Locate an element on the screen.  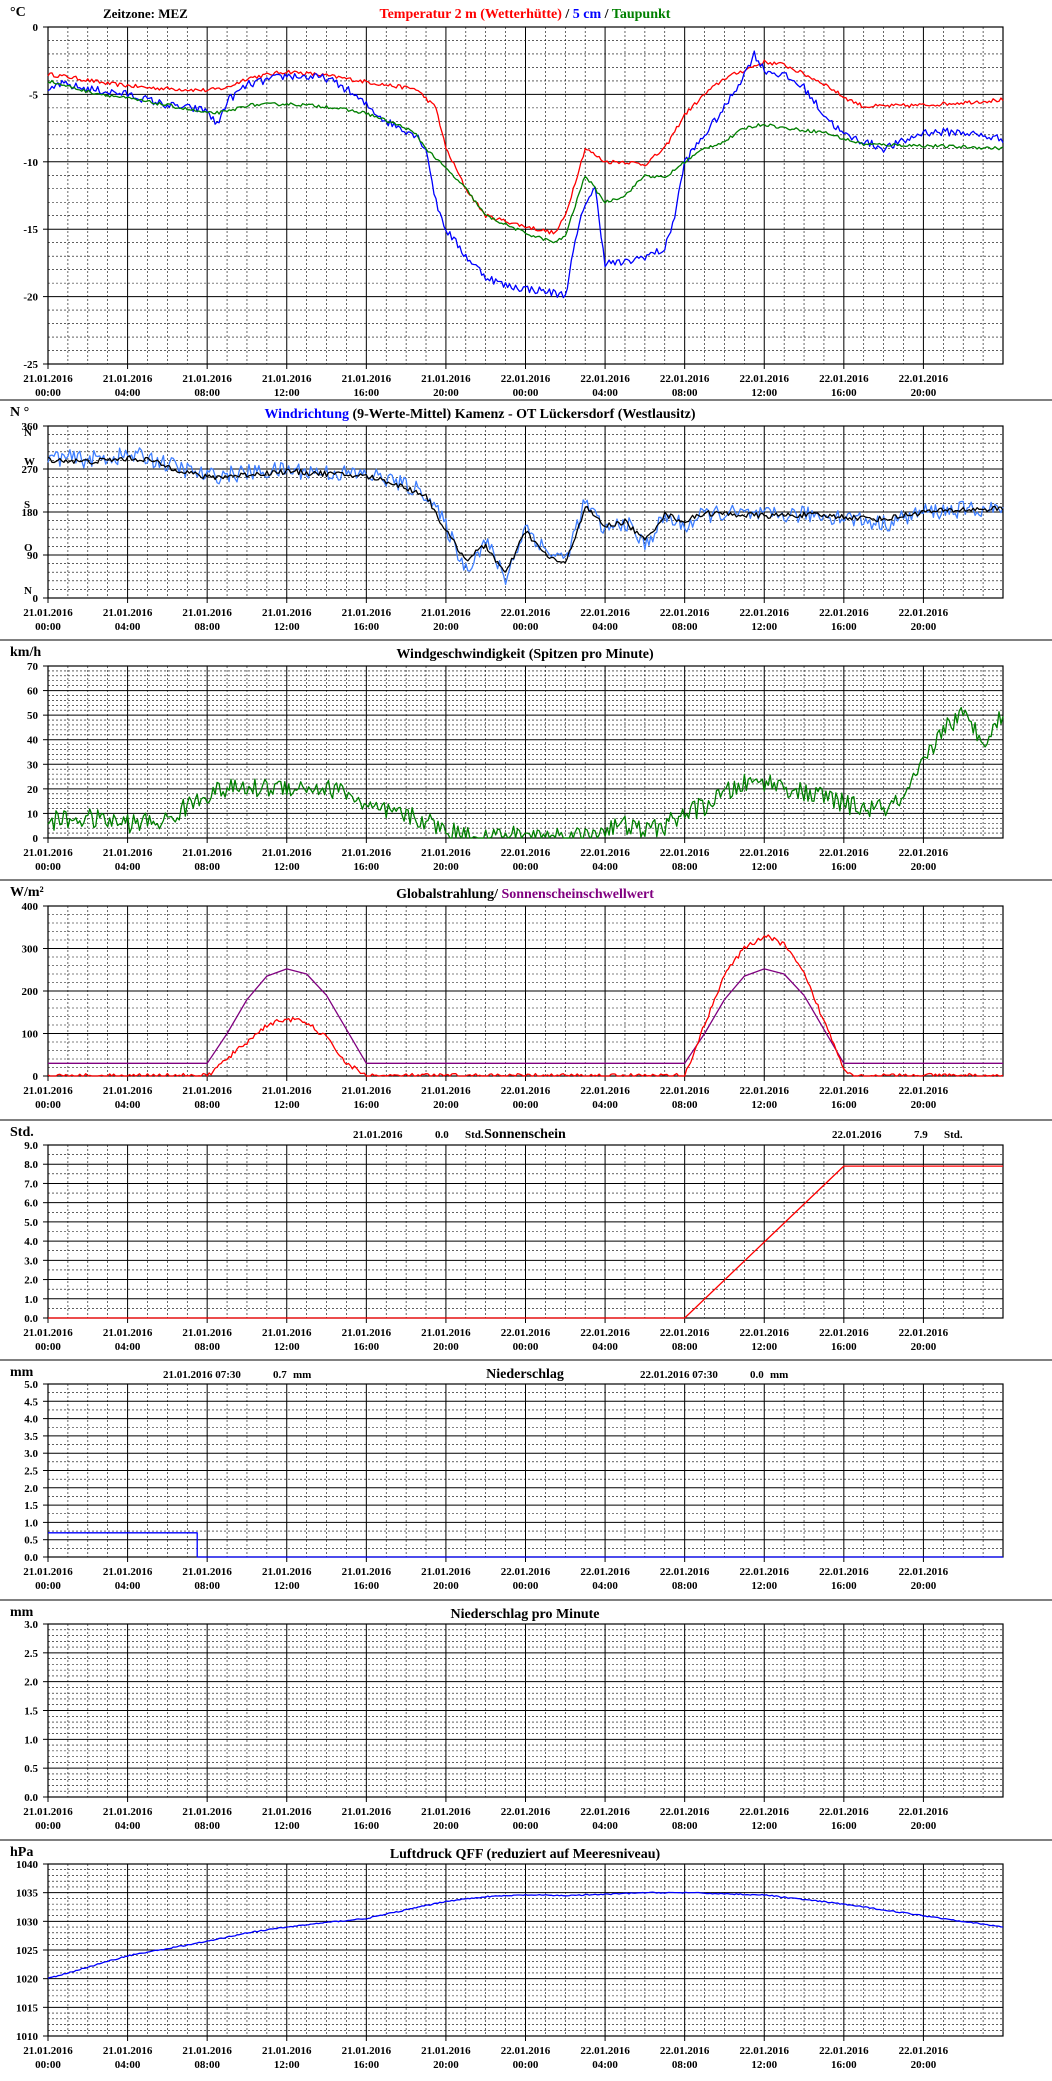
chart-title: Sonnenschein is located at coordinates (525, 1134).